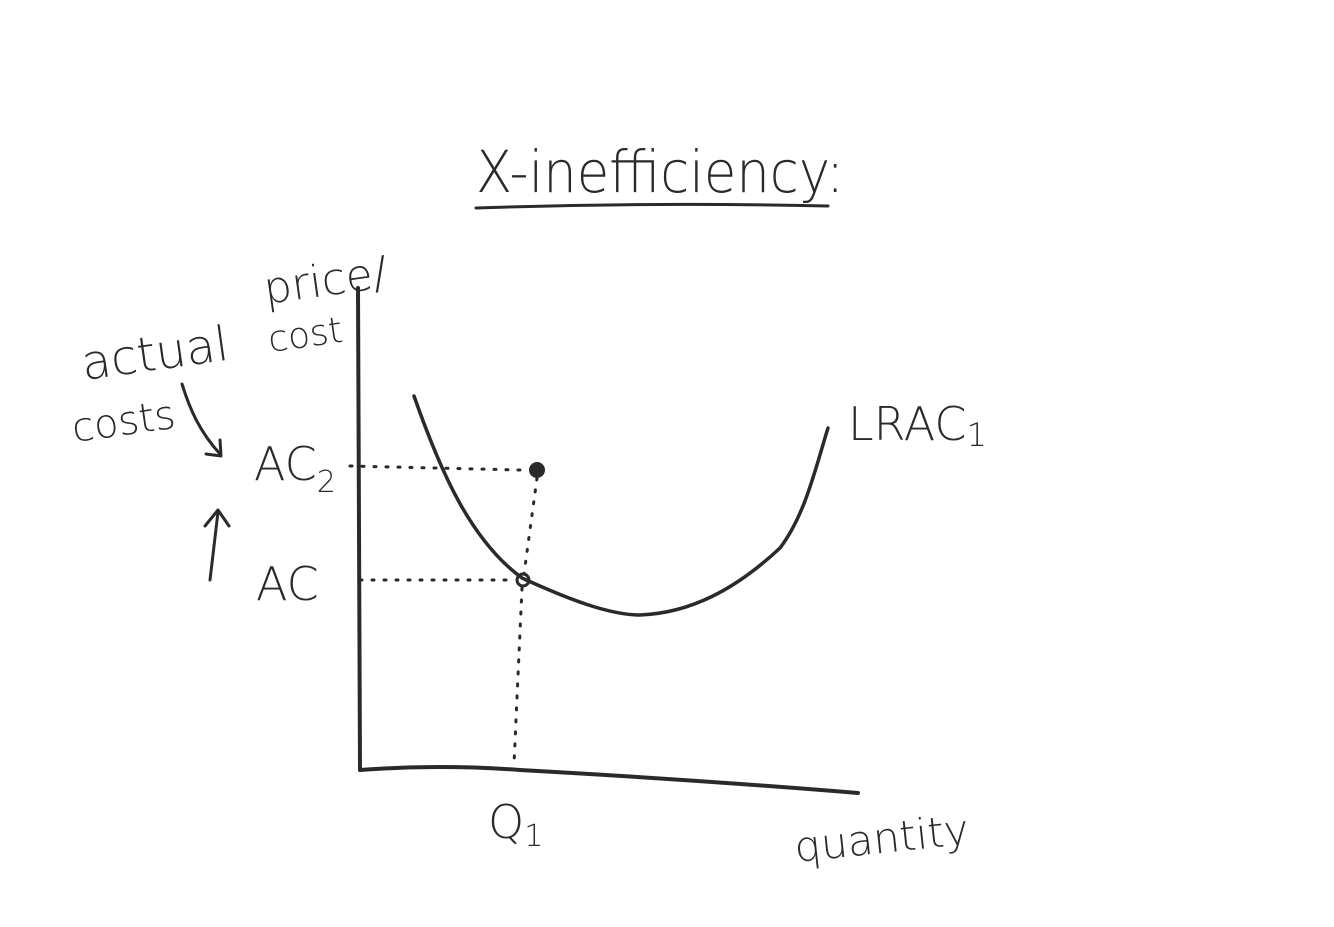 Image resolution: width=1334 pixels, height=927 pixels. What do you see at coordinates (621, 505) in the screenshot?
I see `lrac-curve` at bounding box center [621, 505].